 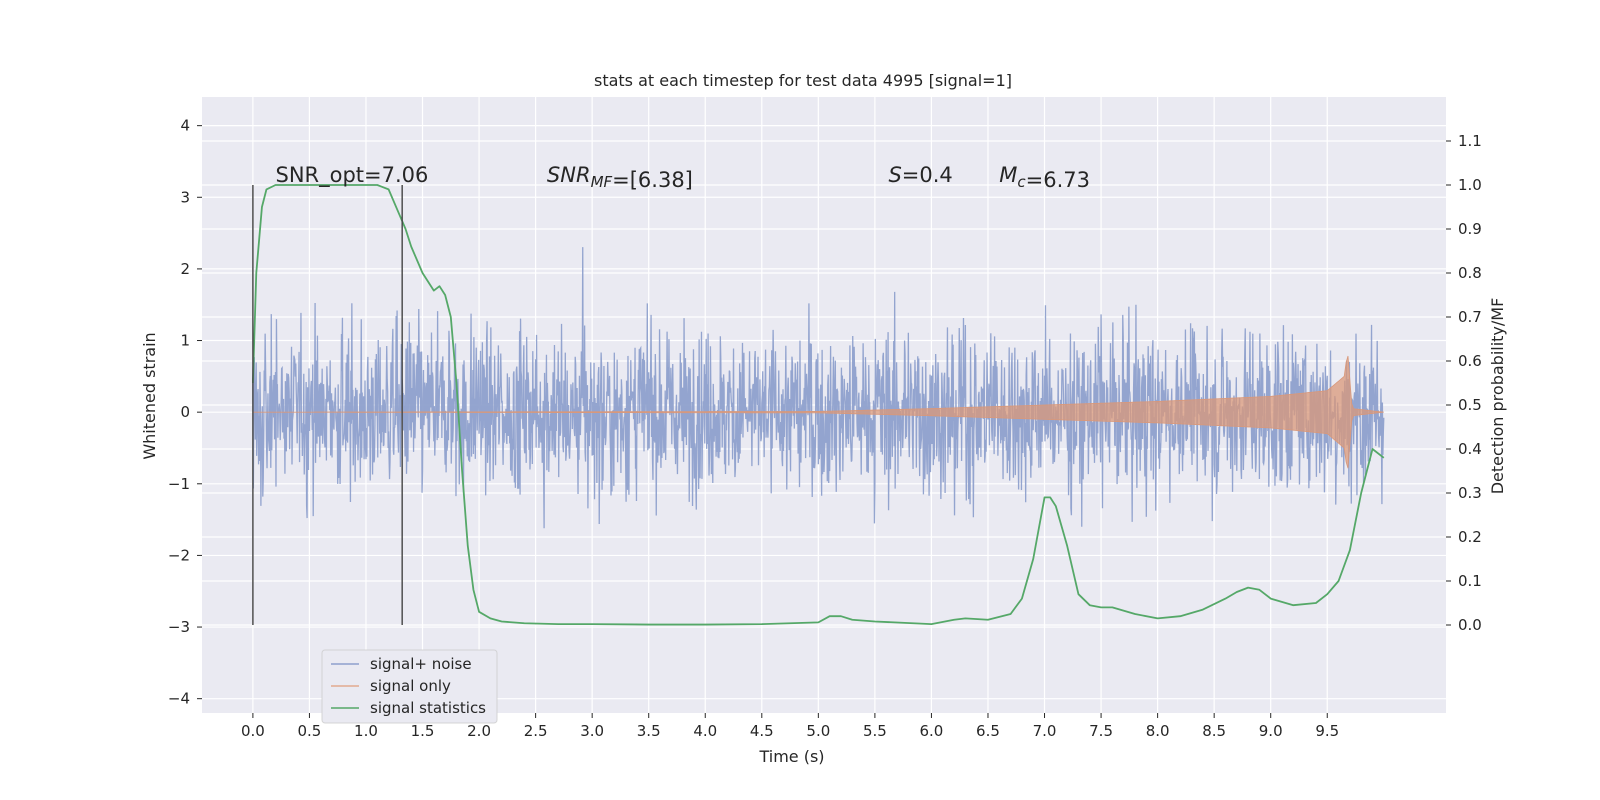 I want to click on y-tick-label: 2, so click(x=185, y=269).